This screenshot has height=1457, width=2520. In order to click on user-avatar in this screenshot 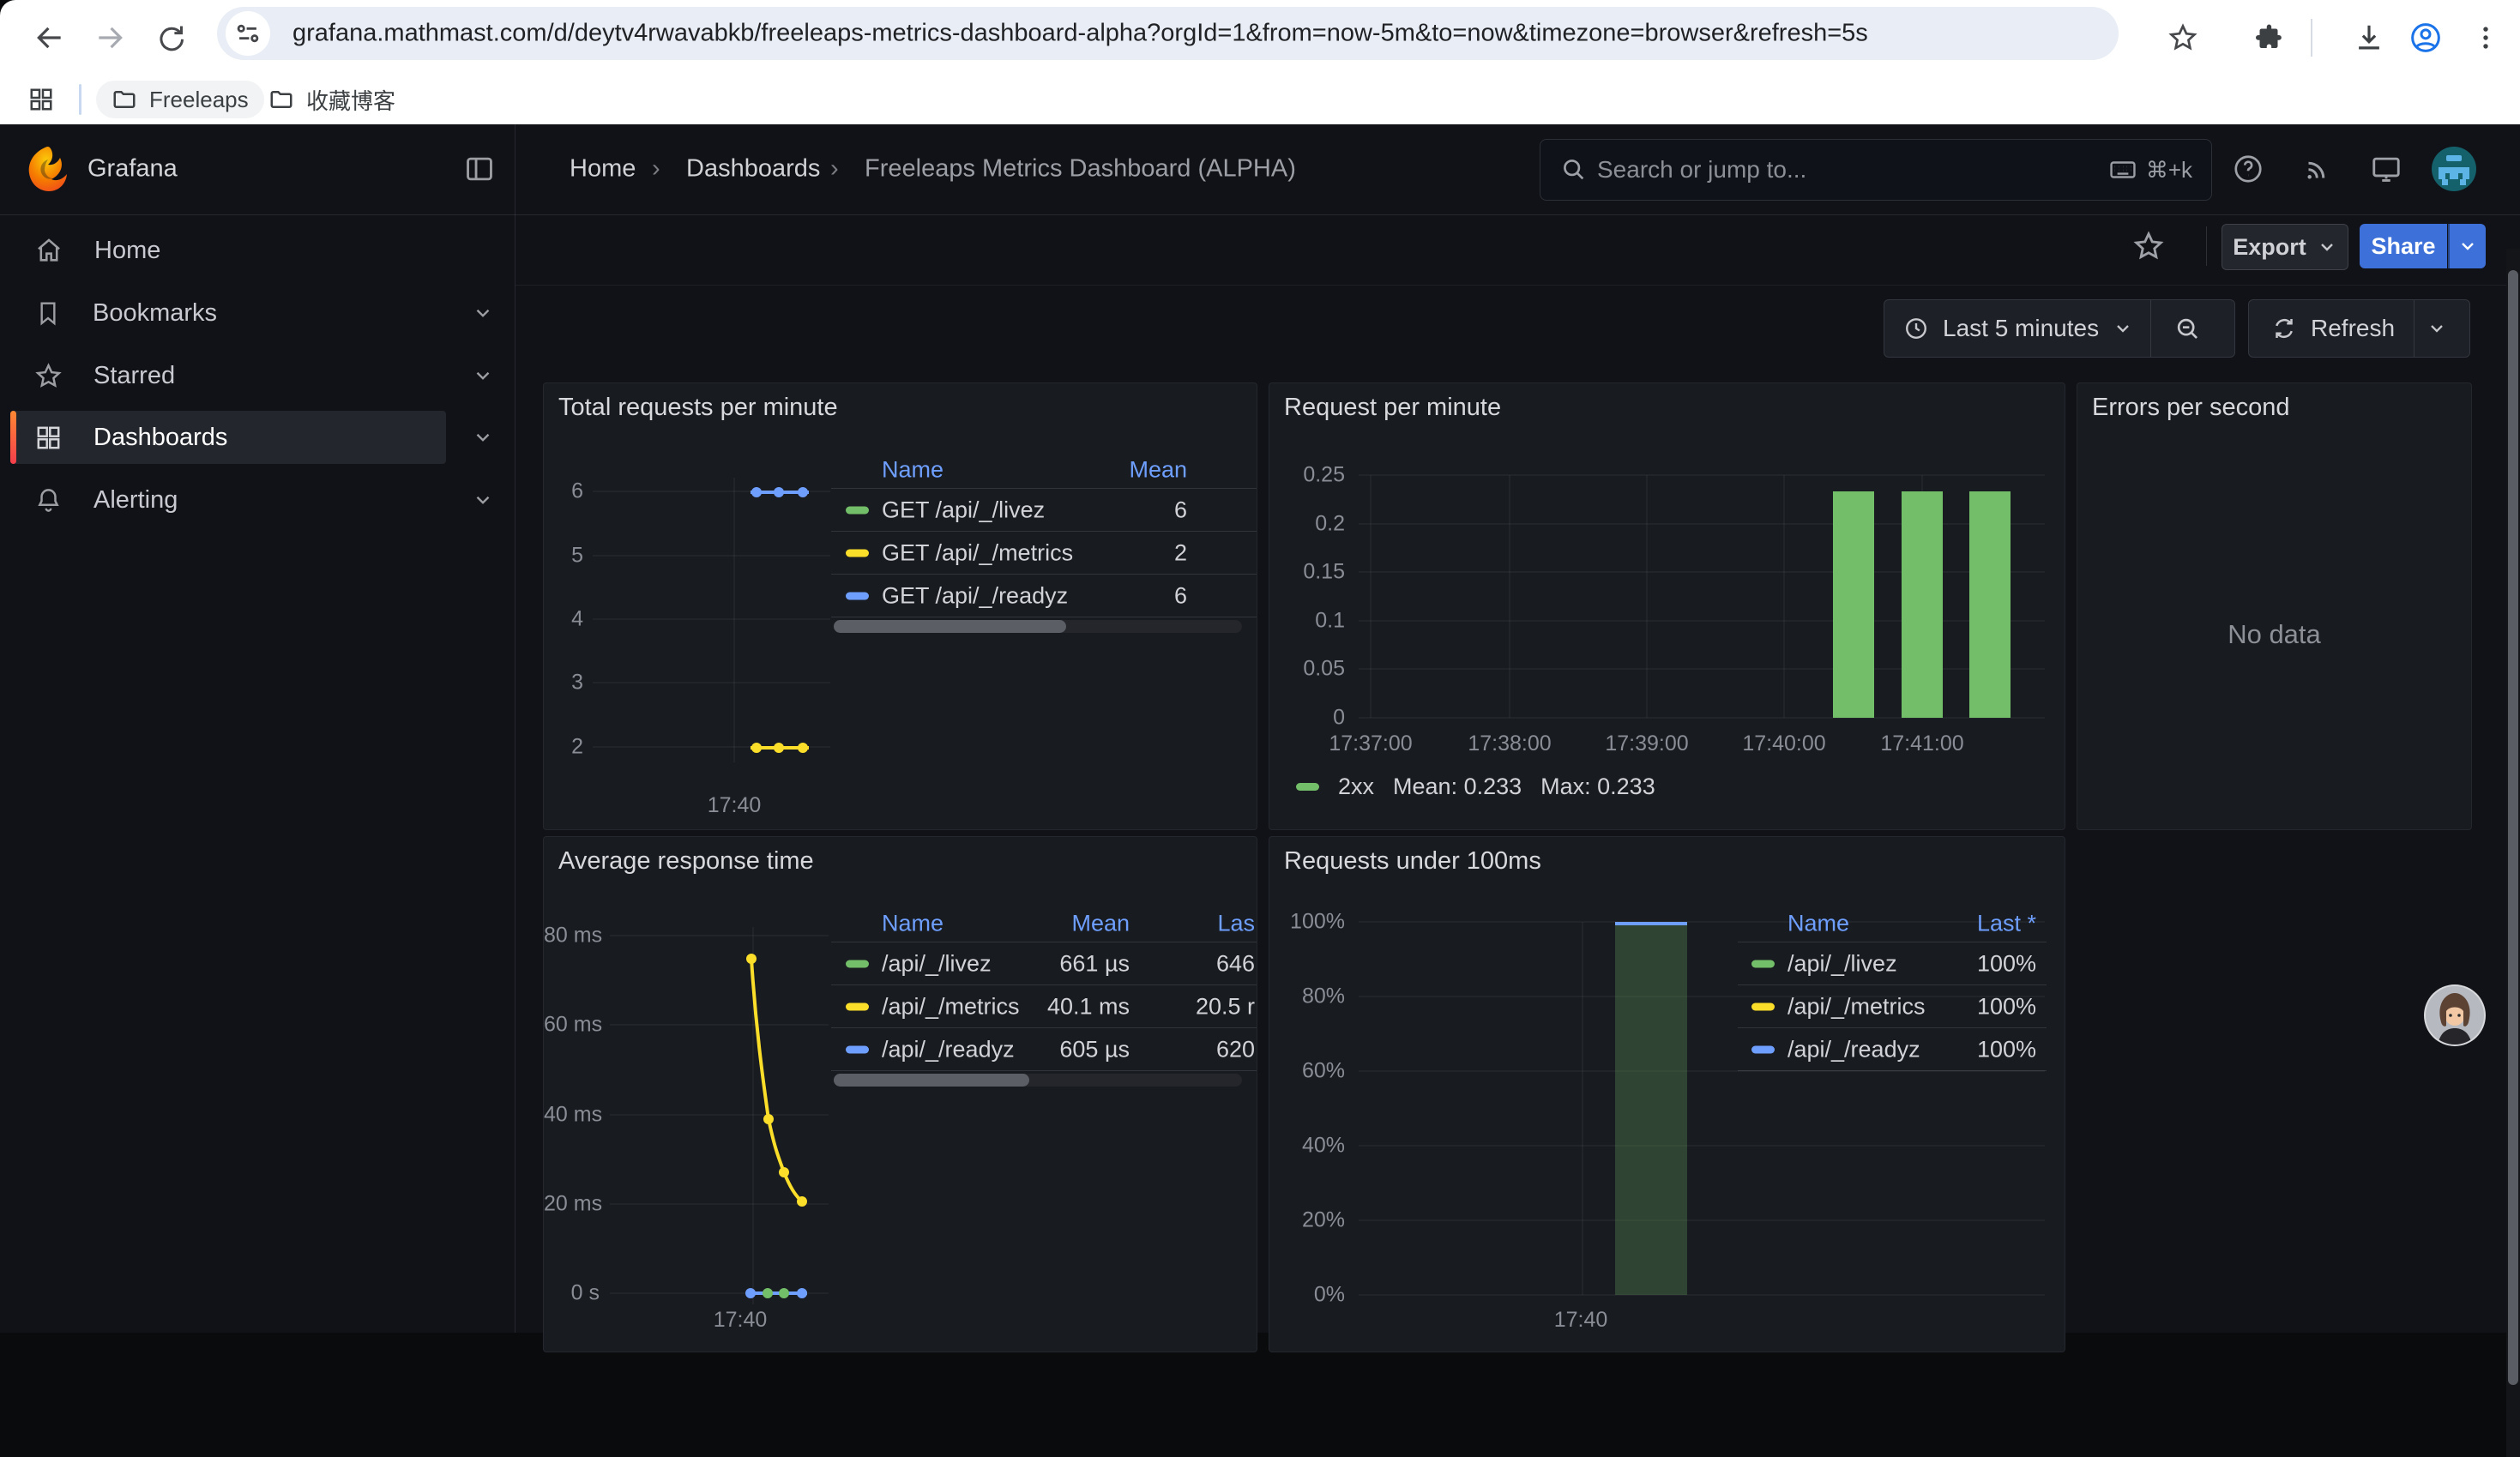, I will do `click(2454, 169)`.